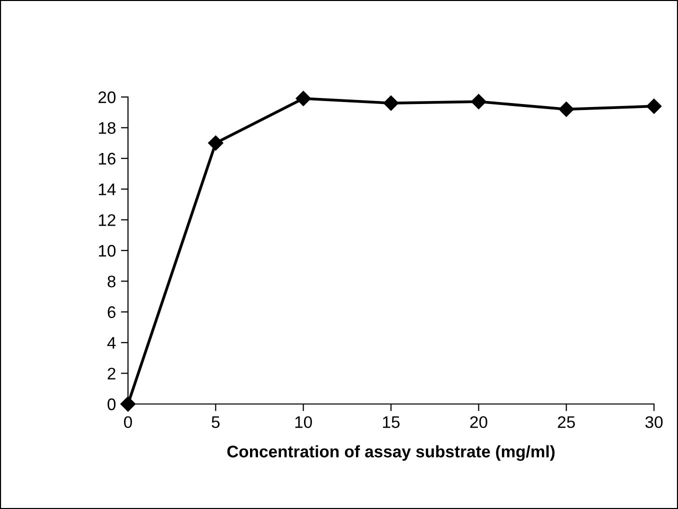 Image resolution: width=678 pixels, height=509 pixels. Describe the element at coordinates (107, 220) in the screenshot. I see `y-tick-label: 12` at that location.